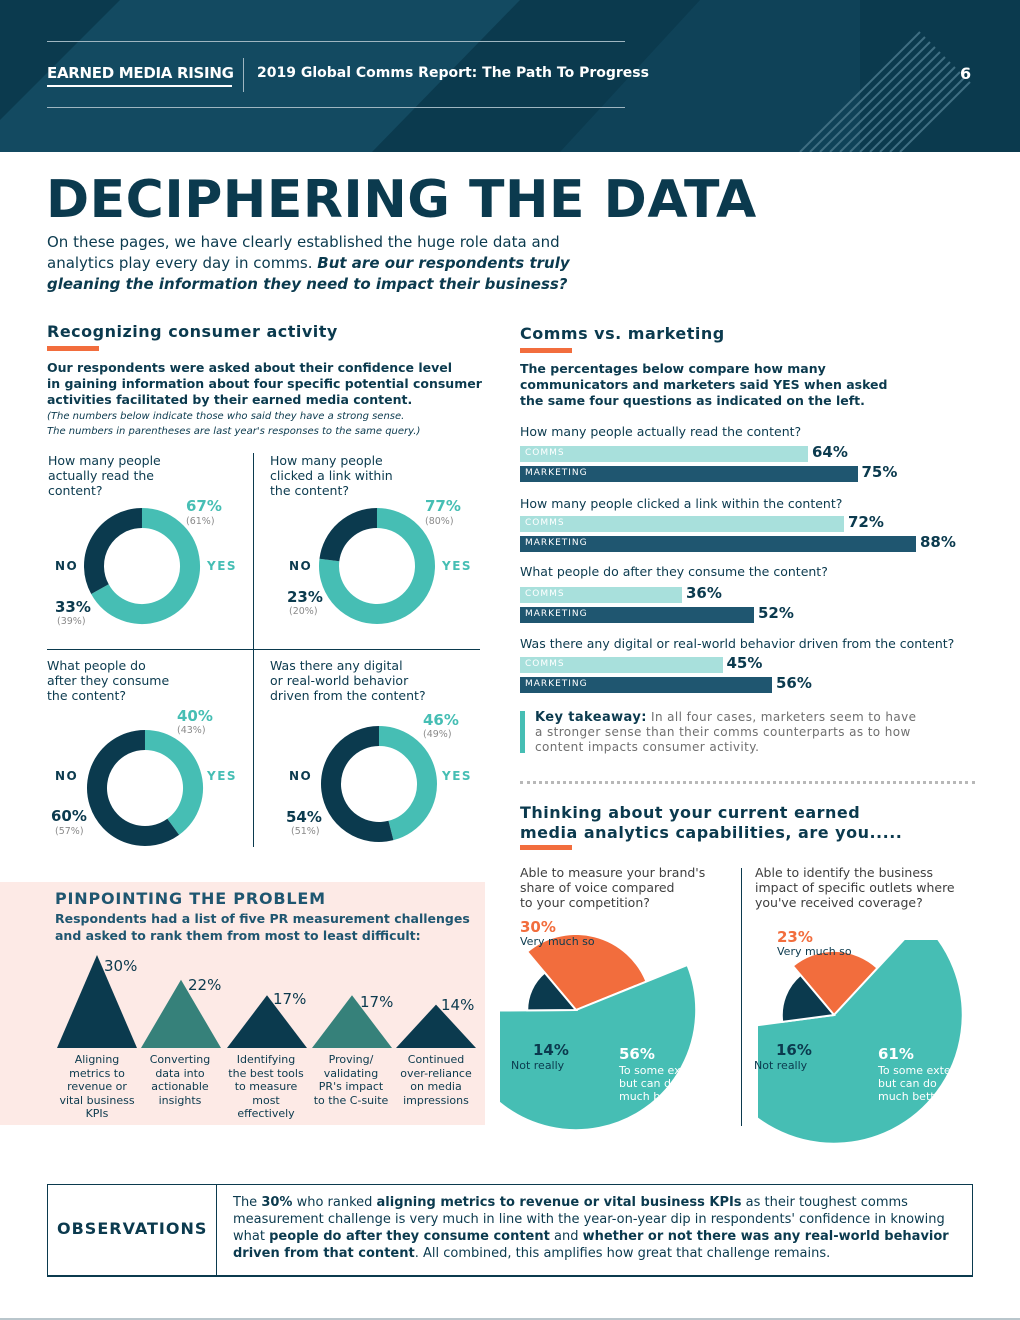 The width and height of the screenshot is (1020, 1320). I want to click on marketing-bar-label: MARKETING, so click(556, 473).